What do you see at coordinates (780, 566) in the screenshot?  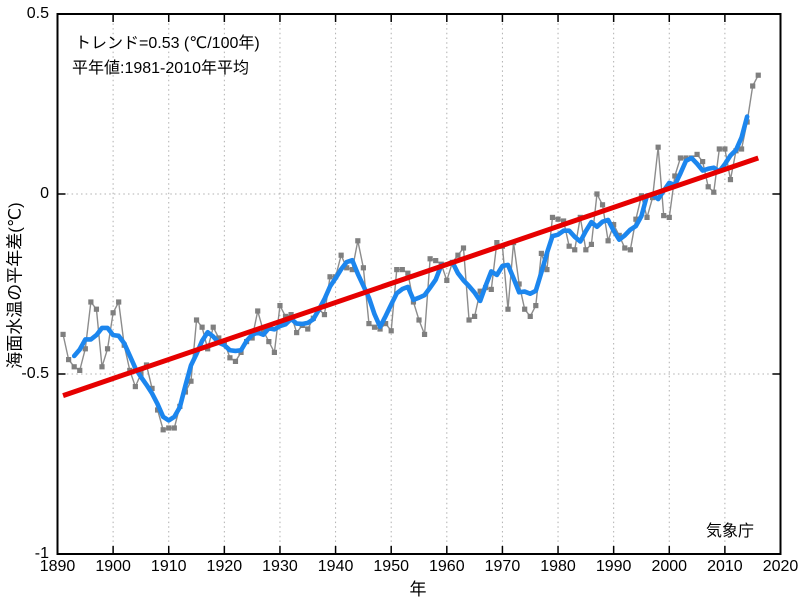 I see `x-tick-label: 2020` at bounding box center [780, 566].